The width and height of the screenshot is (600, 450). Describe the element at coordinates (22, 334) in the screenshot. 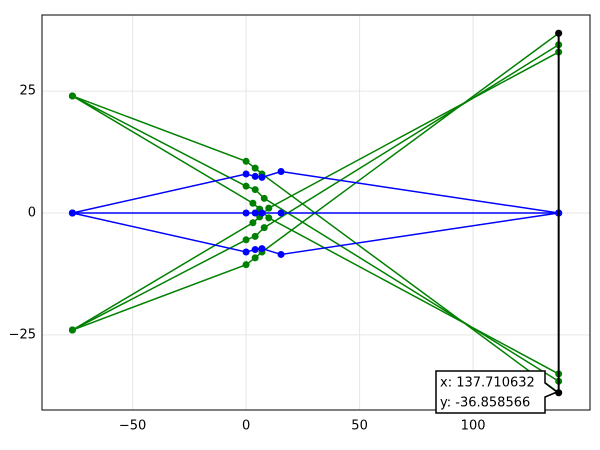

I see `y-tick-label: −25` at that location.